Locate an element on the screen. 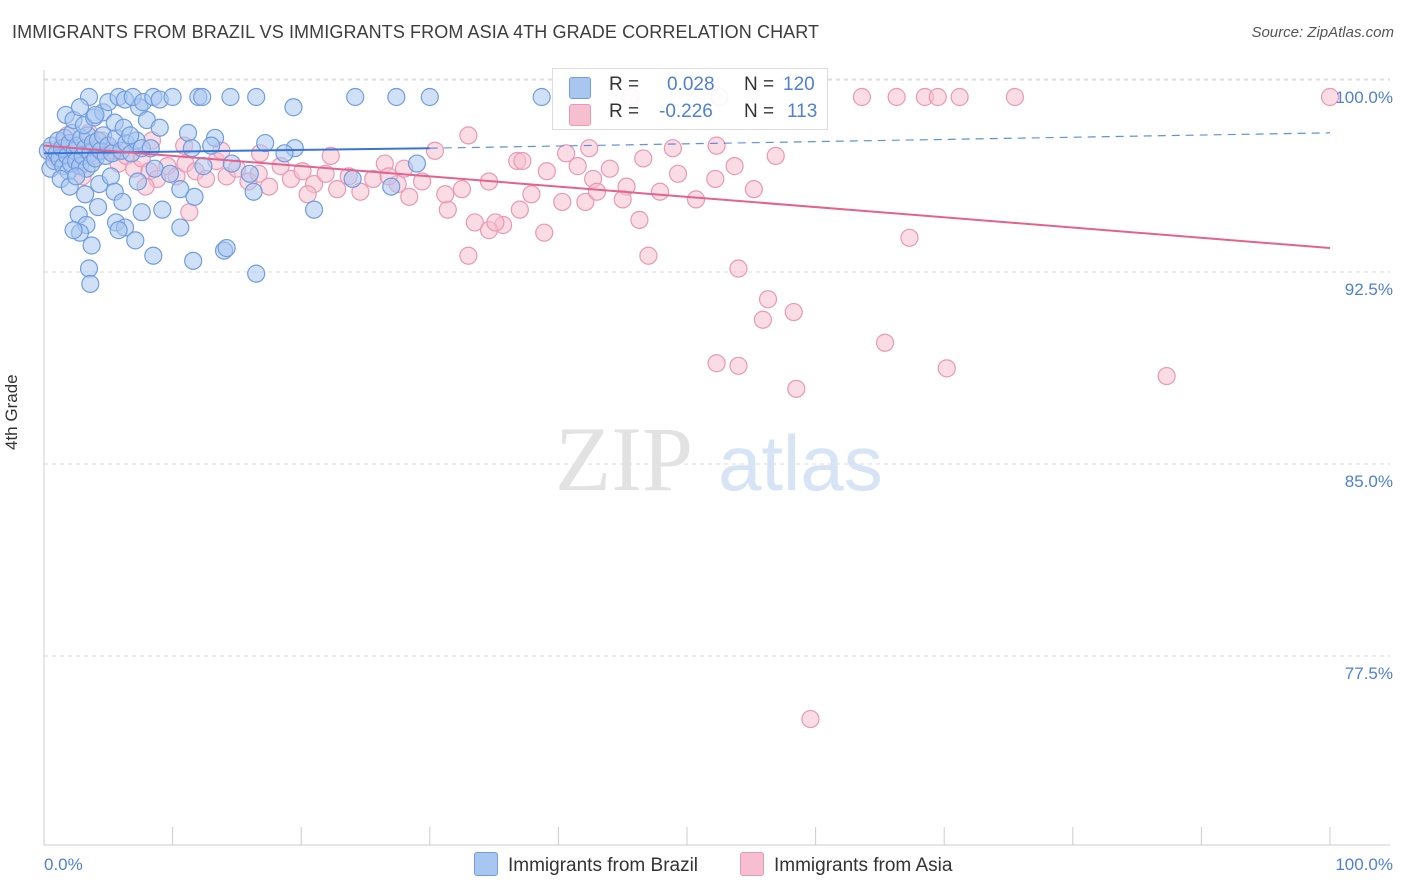 This screenshot has width=1406, height=892. legend-swatch-asia is located at coordinates (580, 115).